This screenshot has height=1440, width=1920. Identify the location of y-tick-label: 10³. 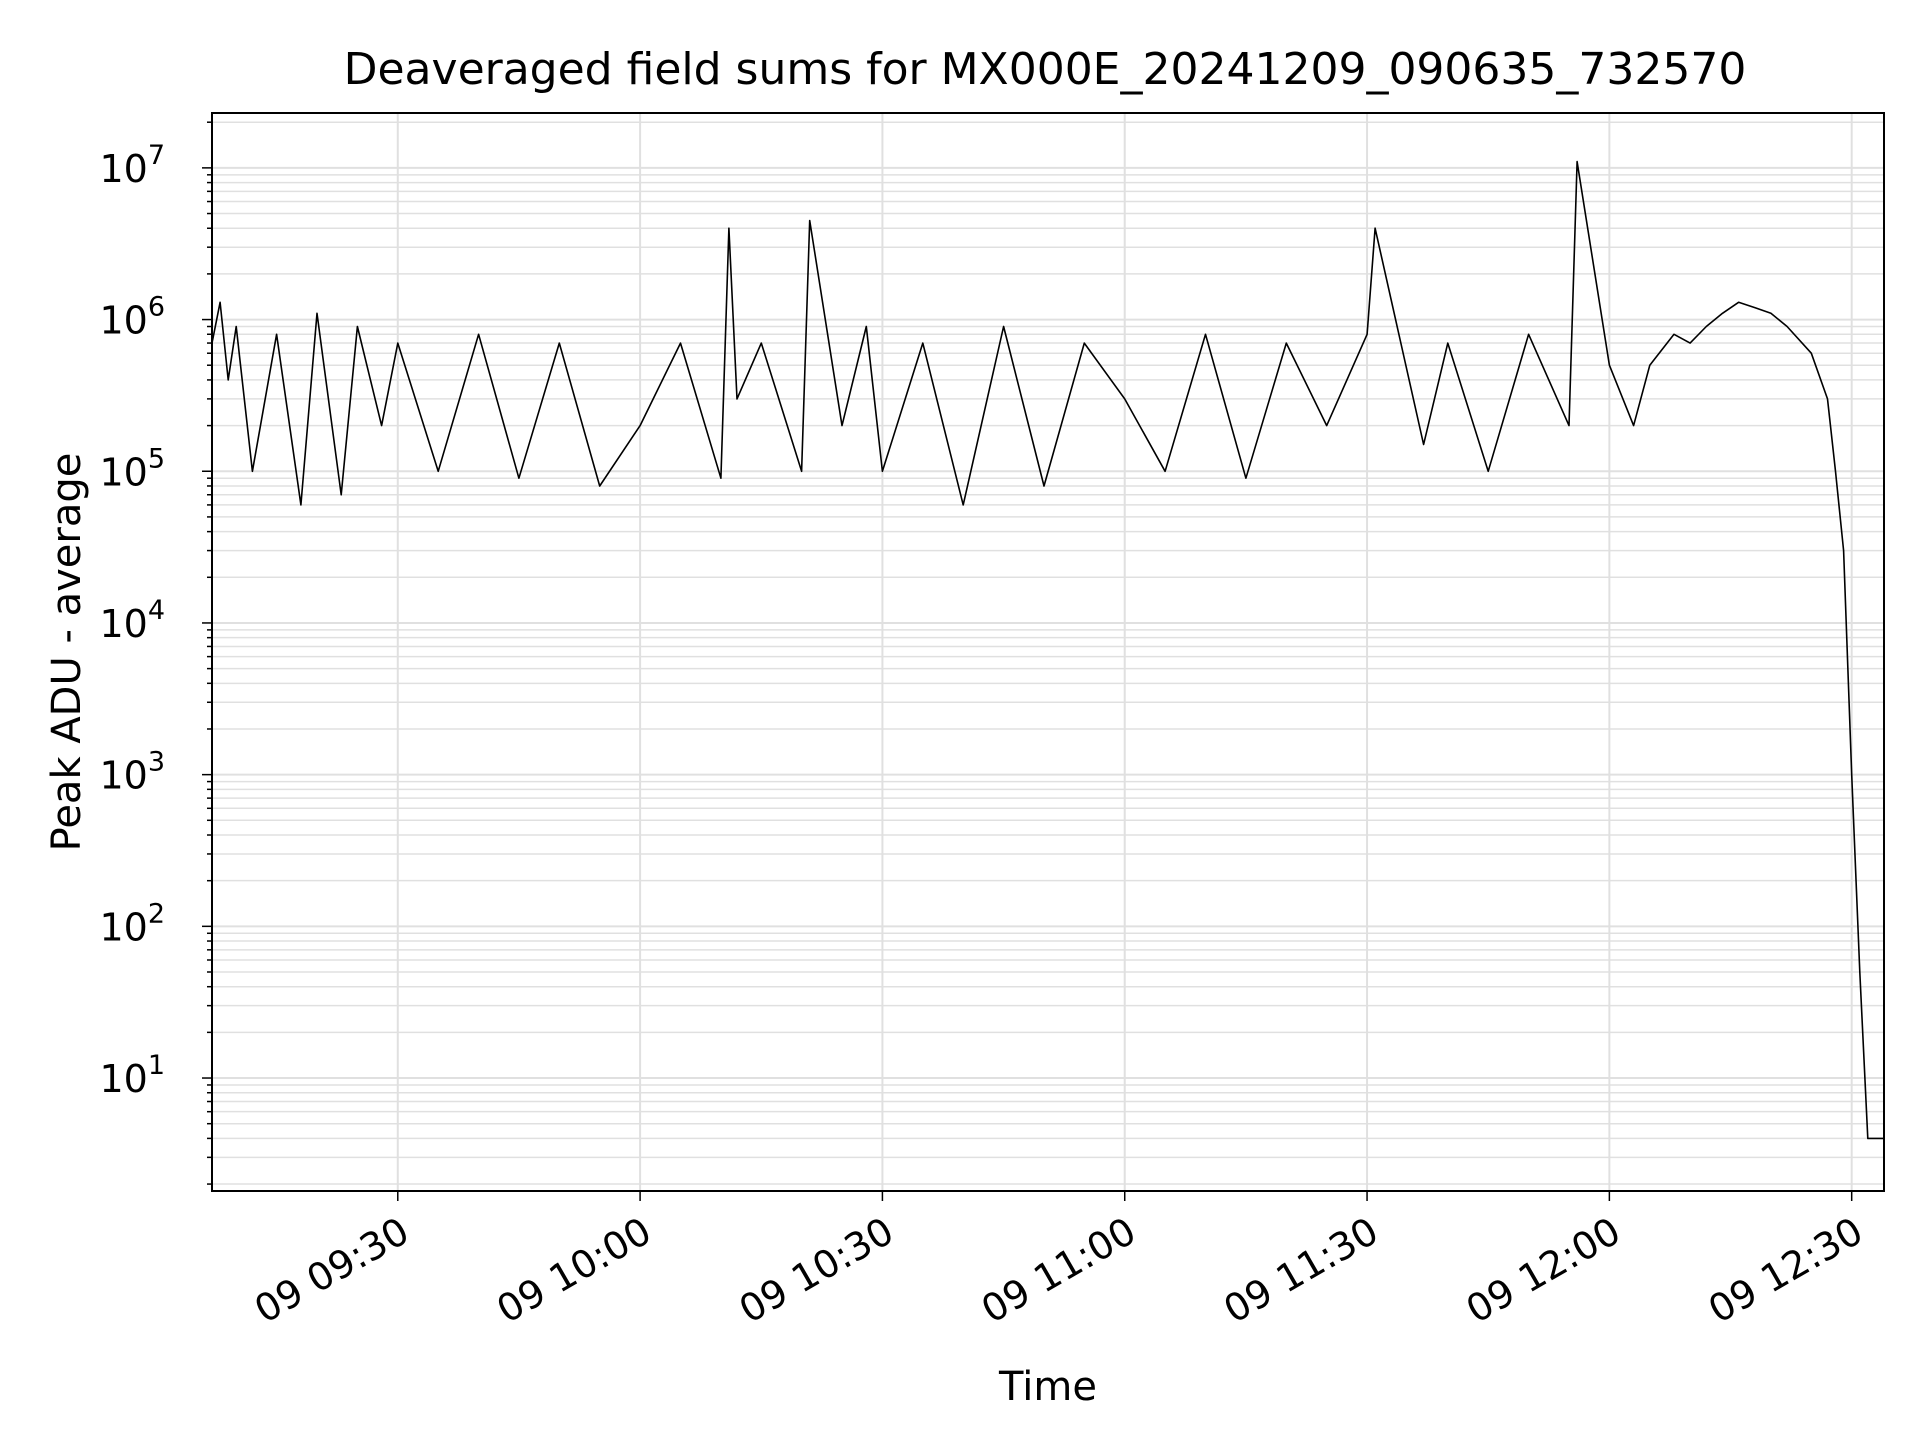
(132, 772).